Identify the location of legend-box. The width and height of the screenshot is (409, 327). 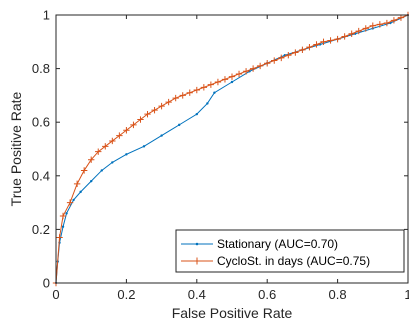
(290, 251).